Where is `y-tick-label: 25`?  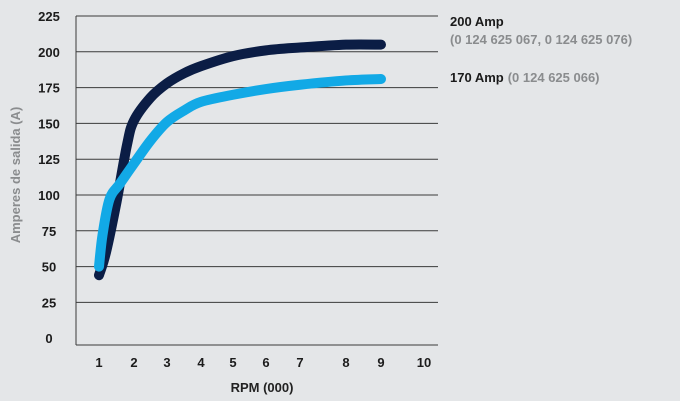 y-tick-label: 25 is located at coordinates (49, 302).